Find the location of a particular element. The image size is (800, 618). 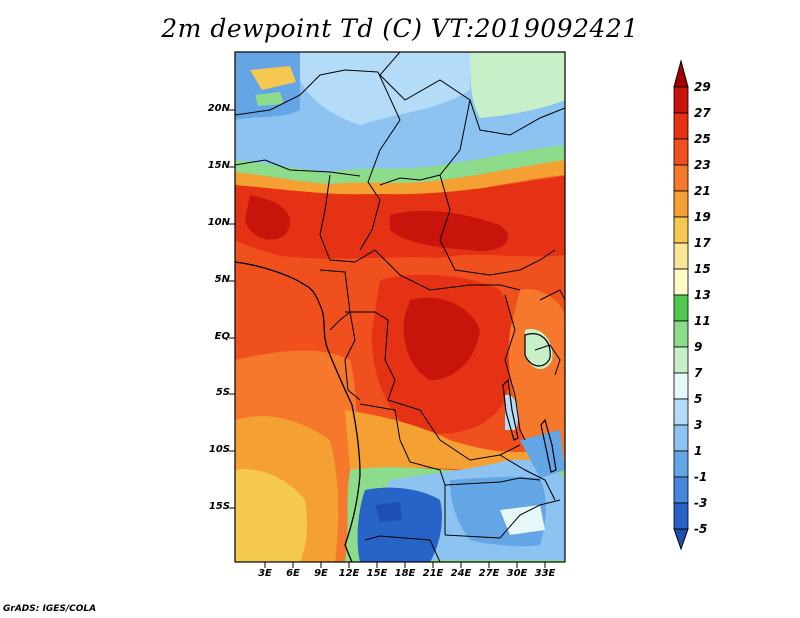

colorbar-label-27: 27 is located at coordinates (702, 113).